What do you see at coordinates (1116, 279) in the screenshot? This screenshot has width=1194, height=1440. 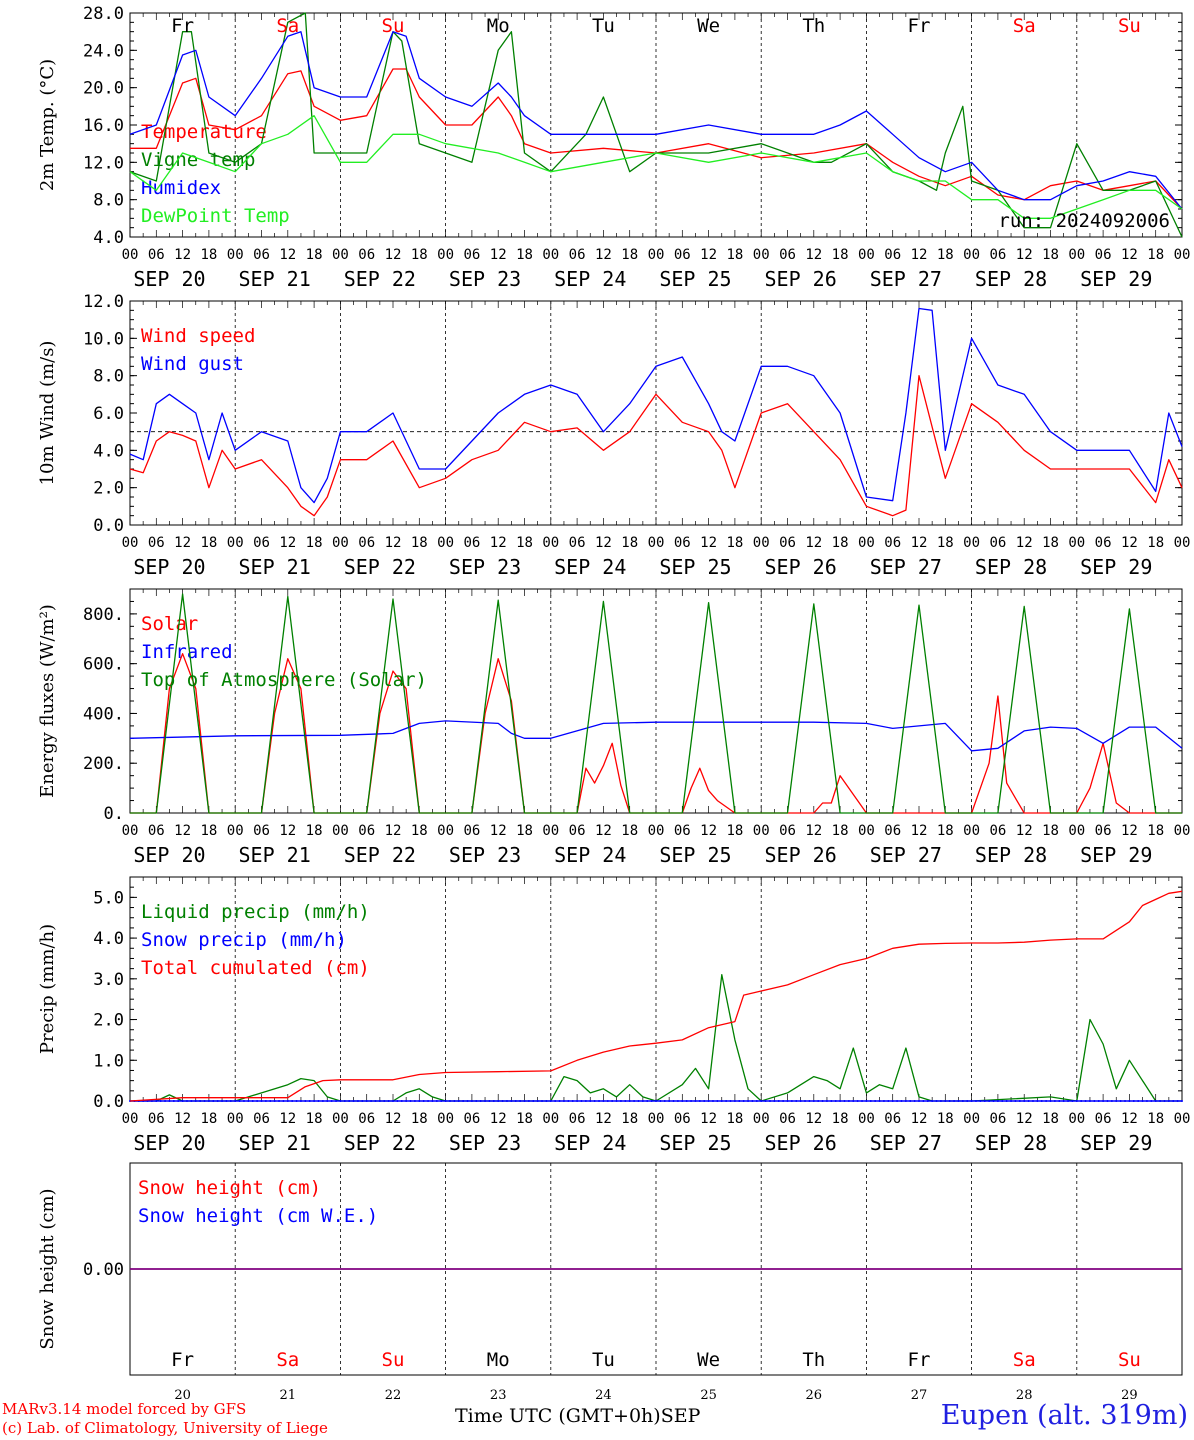 I see `date-label: SEP 29` at bounding box center [1116, 279].